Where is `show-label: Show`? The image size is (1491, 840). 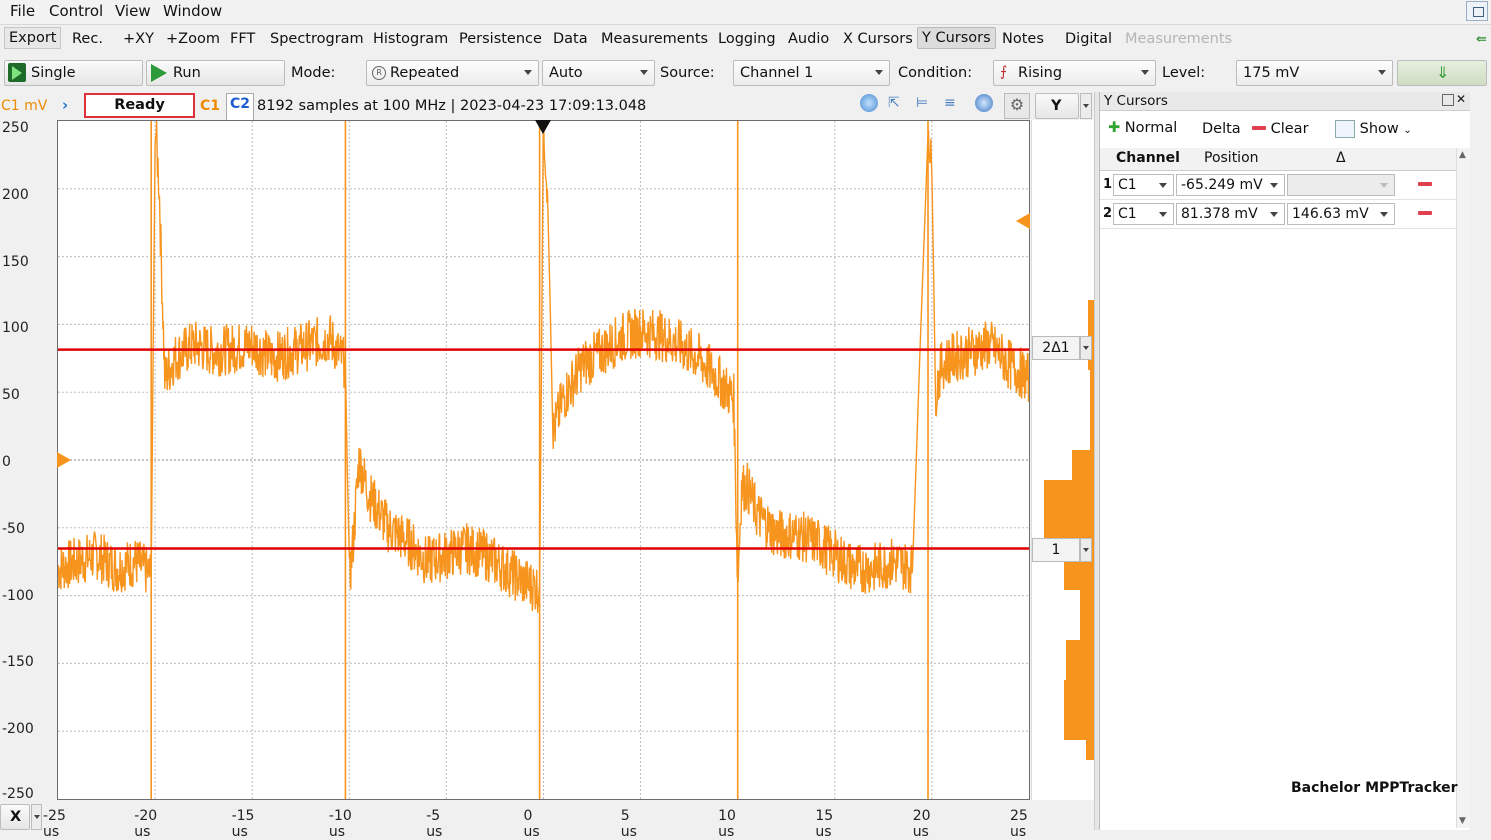
show-label: Show is located at coordinates (1379, 129).